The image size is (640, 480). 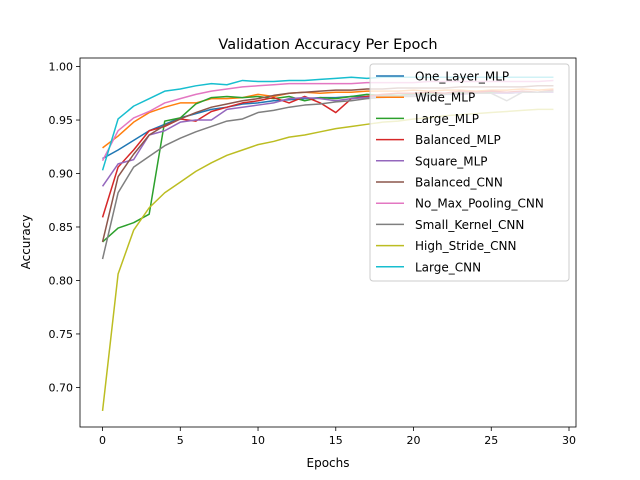 I want to click on y-tick-label: 0.95, so click(x=61, y=120).